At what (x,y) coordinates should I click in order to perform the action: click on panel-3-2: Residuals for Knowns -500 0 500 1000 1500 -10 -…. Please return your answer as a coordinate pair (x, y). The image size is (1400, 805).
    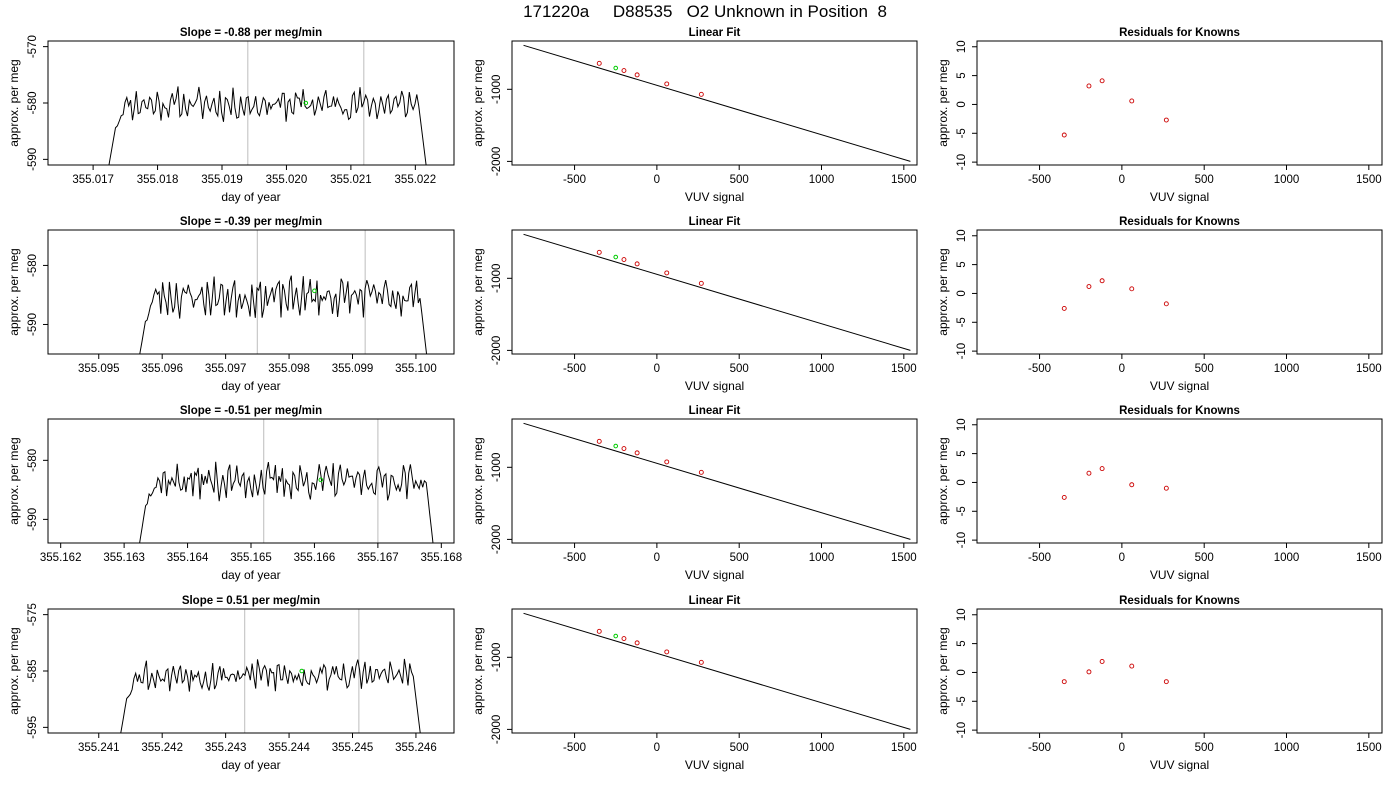
    Looking at the image, I should click on (1159, 683).